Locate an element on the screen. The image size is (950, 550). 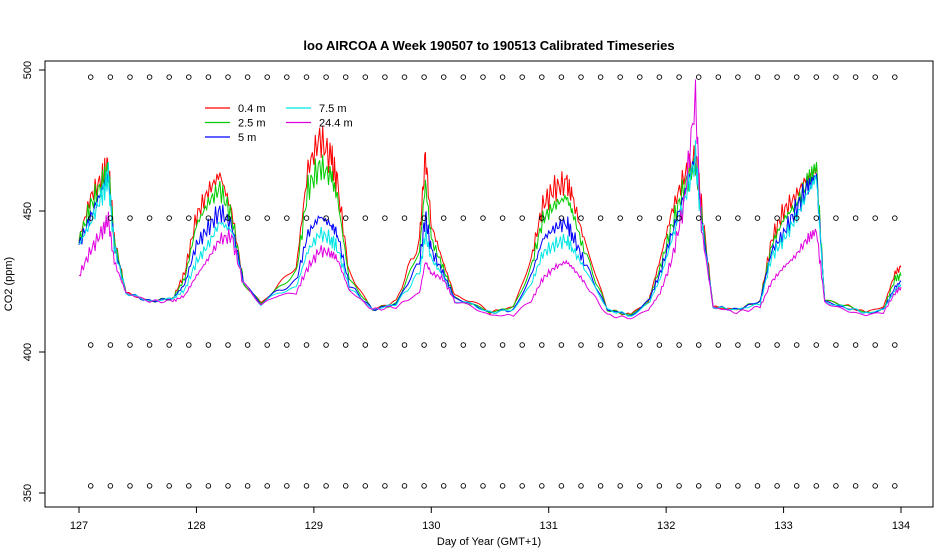
x-tick-label: 134 is located at coordinates (901, 526).